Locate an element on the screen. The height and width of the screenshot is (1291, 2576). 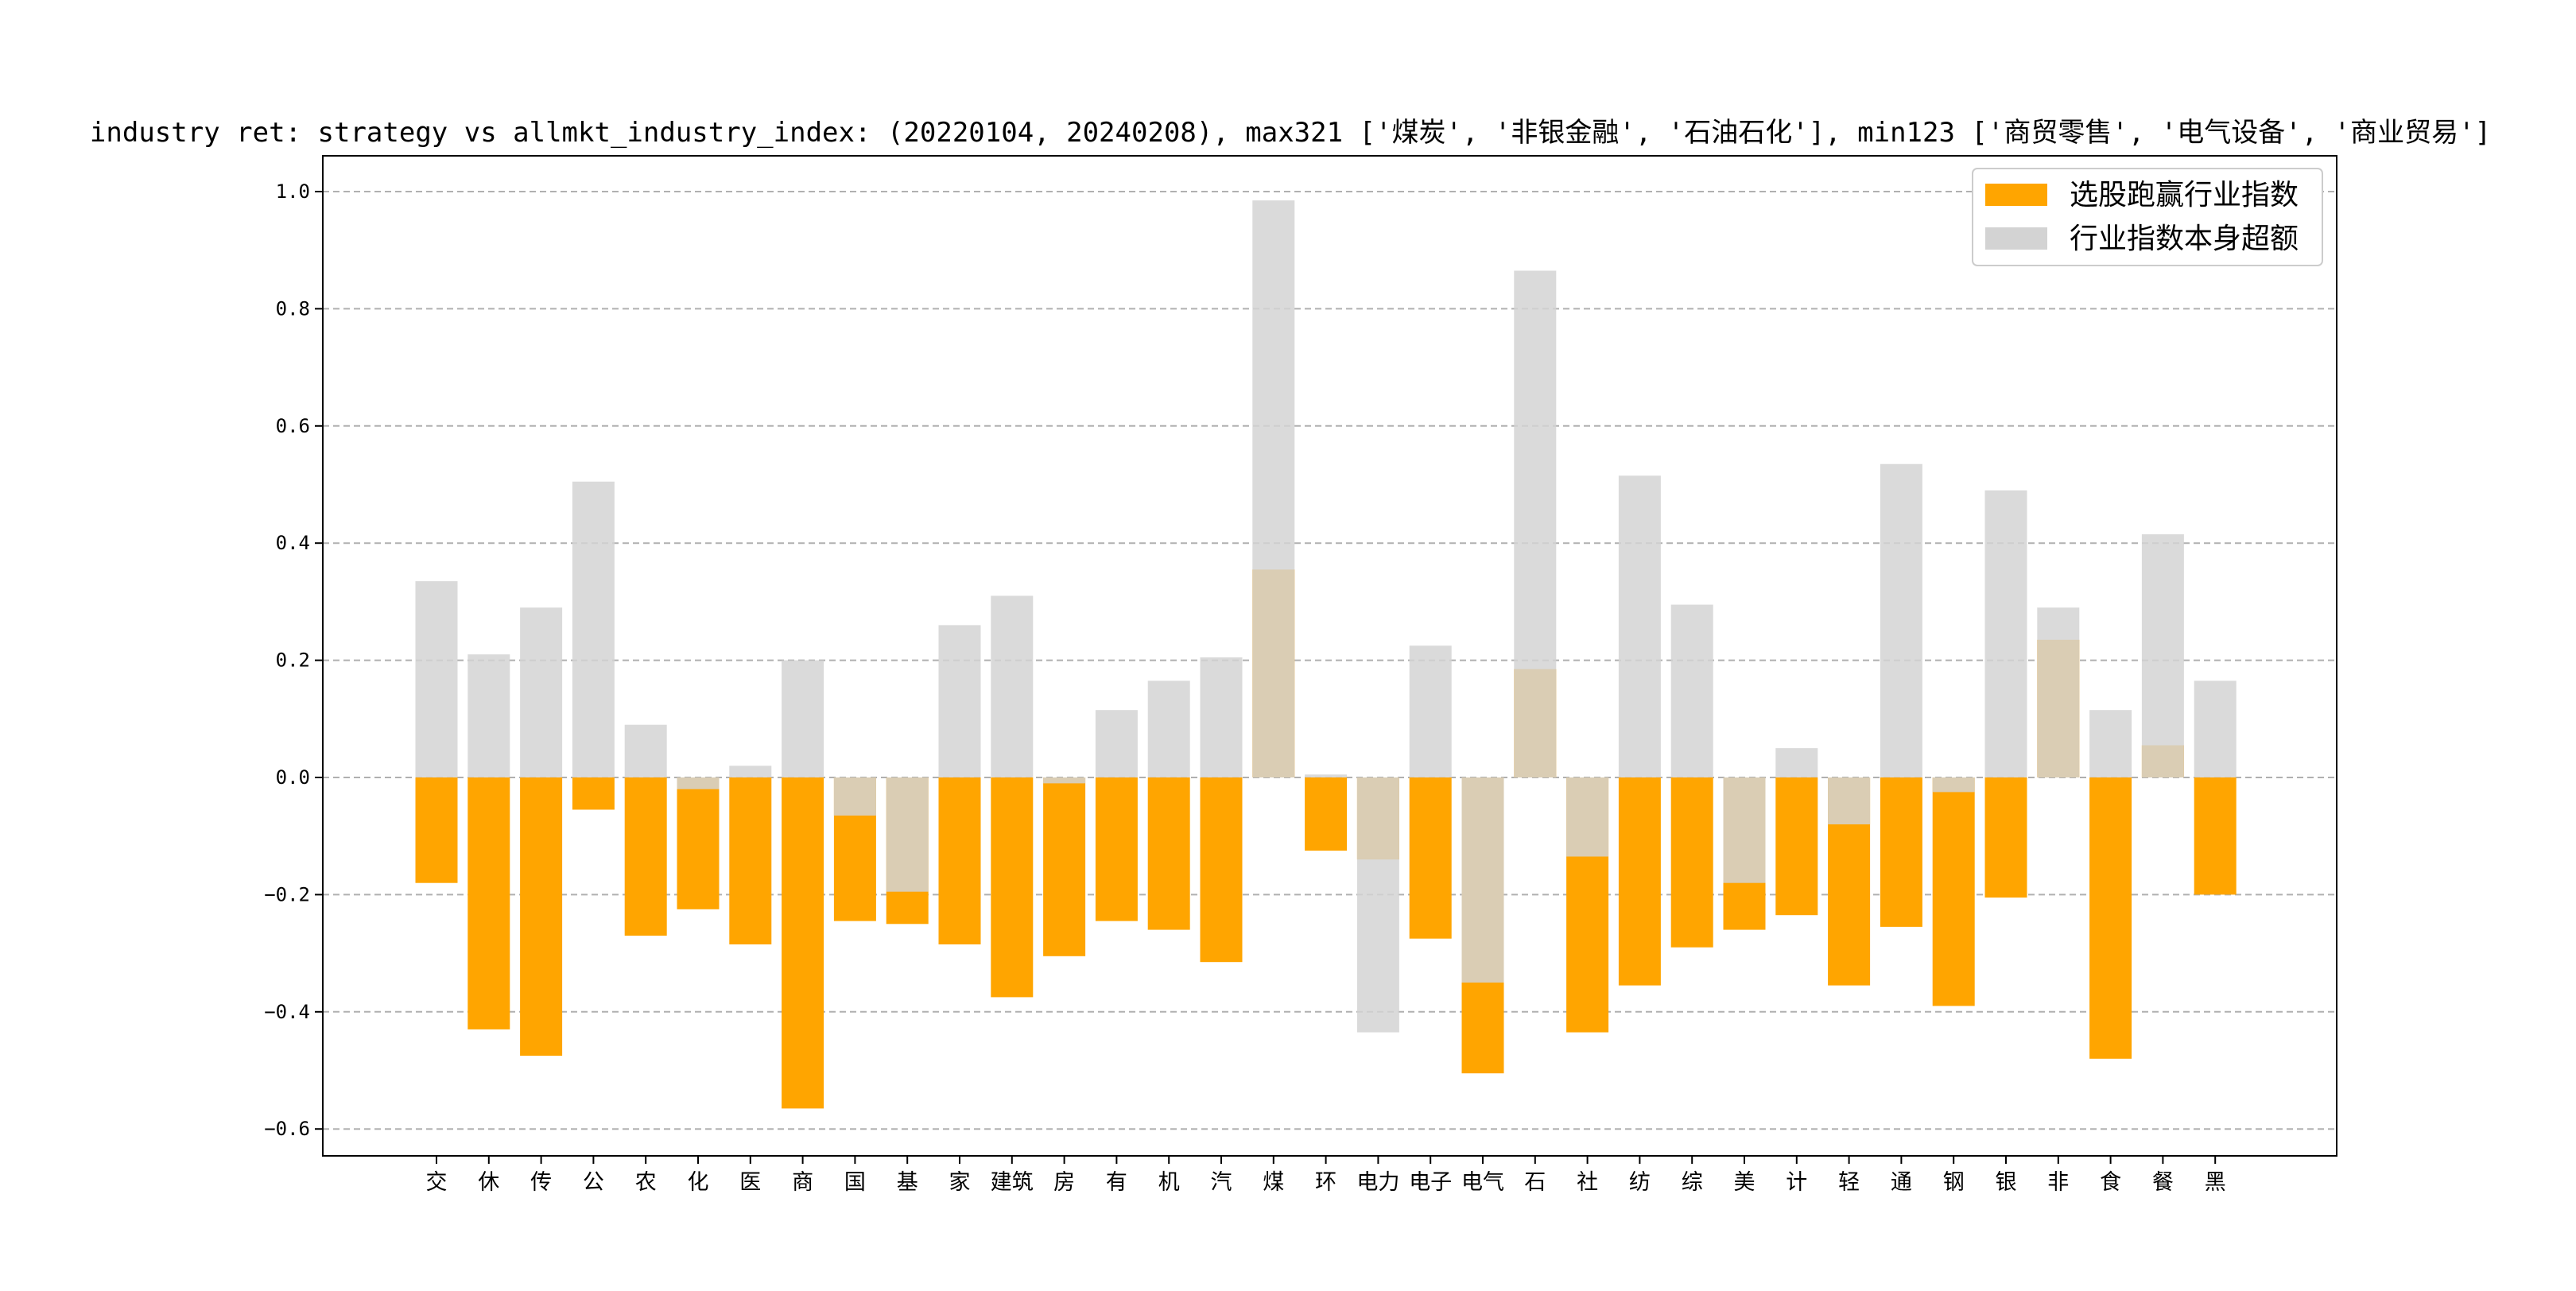
x-tick-label: 传 is located at coordinates (541, 1182).